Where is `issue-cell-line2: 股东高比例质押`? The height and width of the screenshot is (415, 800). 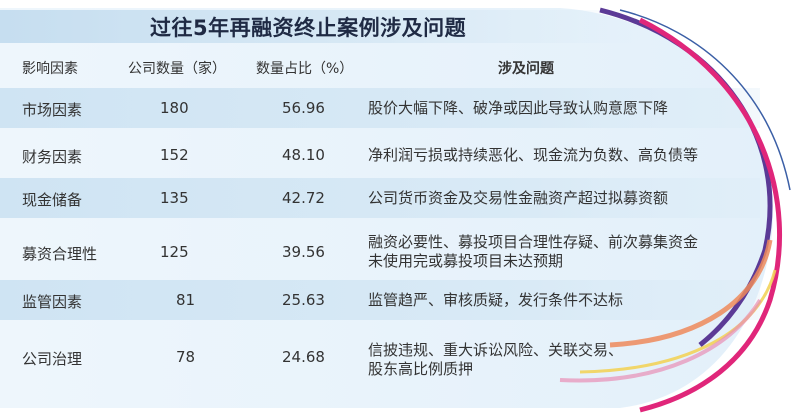
issue-cell-line2: 股东高比例质押 is located at coordinates (421, 369).